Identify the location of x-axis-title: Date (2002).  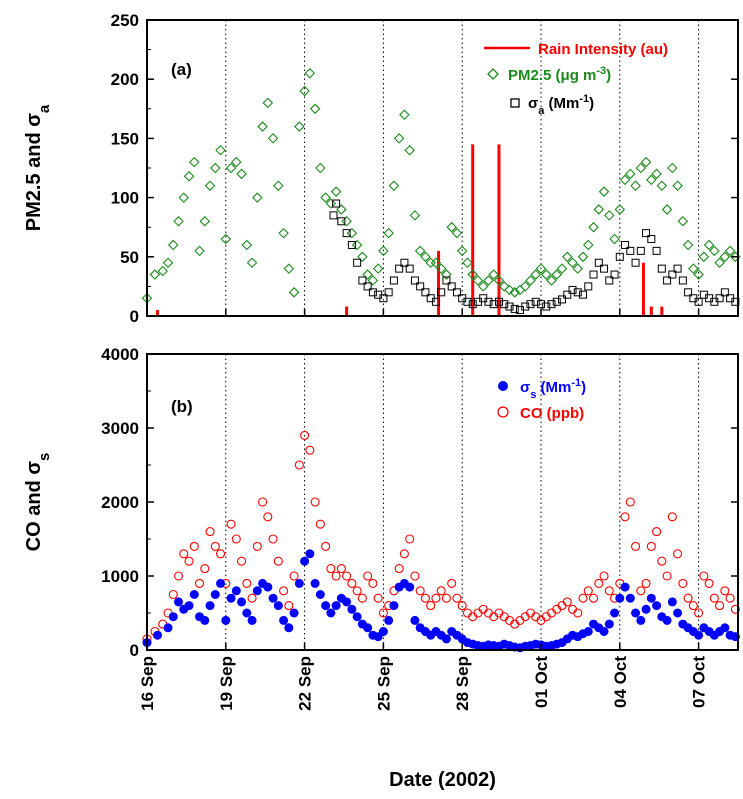
(442, 780).